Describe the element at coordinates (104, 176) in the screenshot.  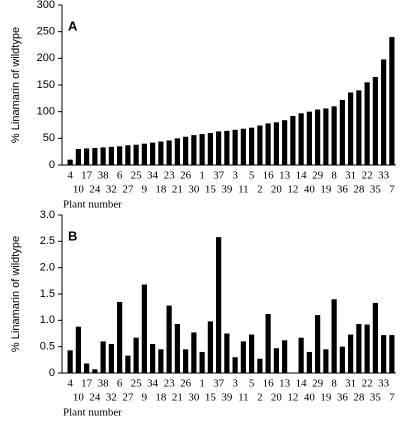
I see `x-tick-label: 38` at that location.